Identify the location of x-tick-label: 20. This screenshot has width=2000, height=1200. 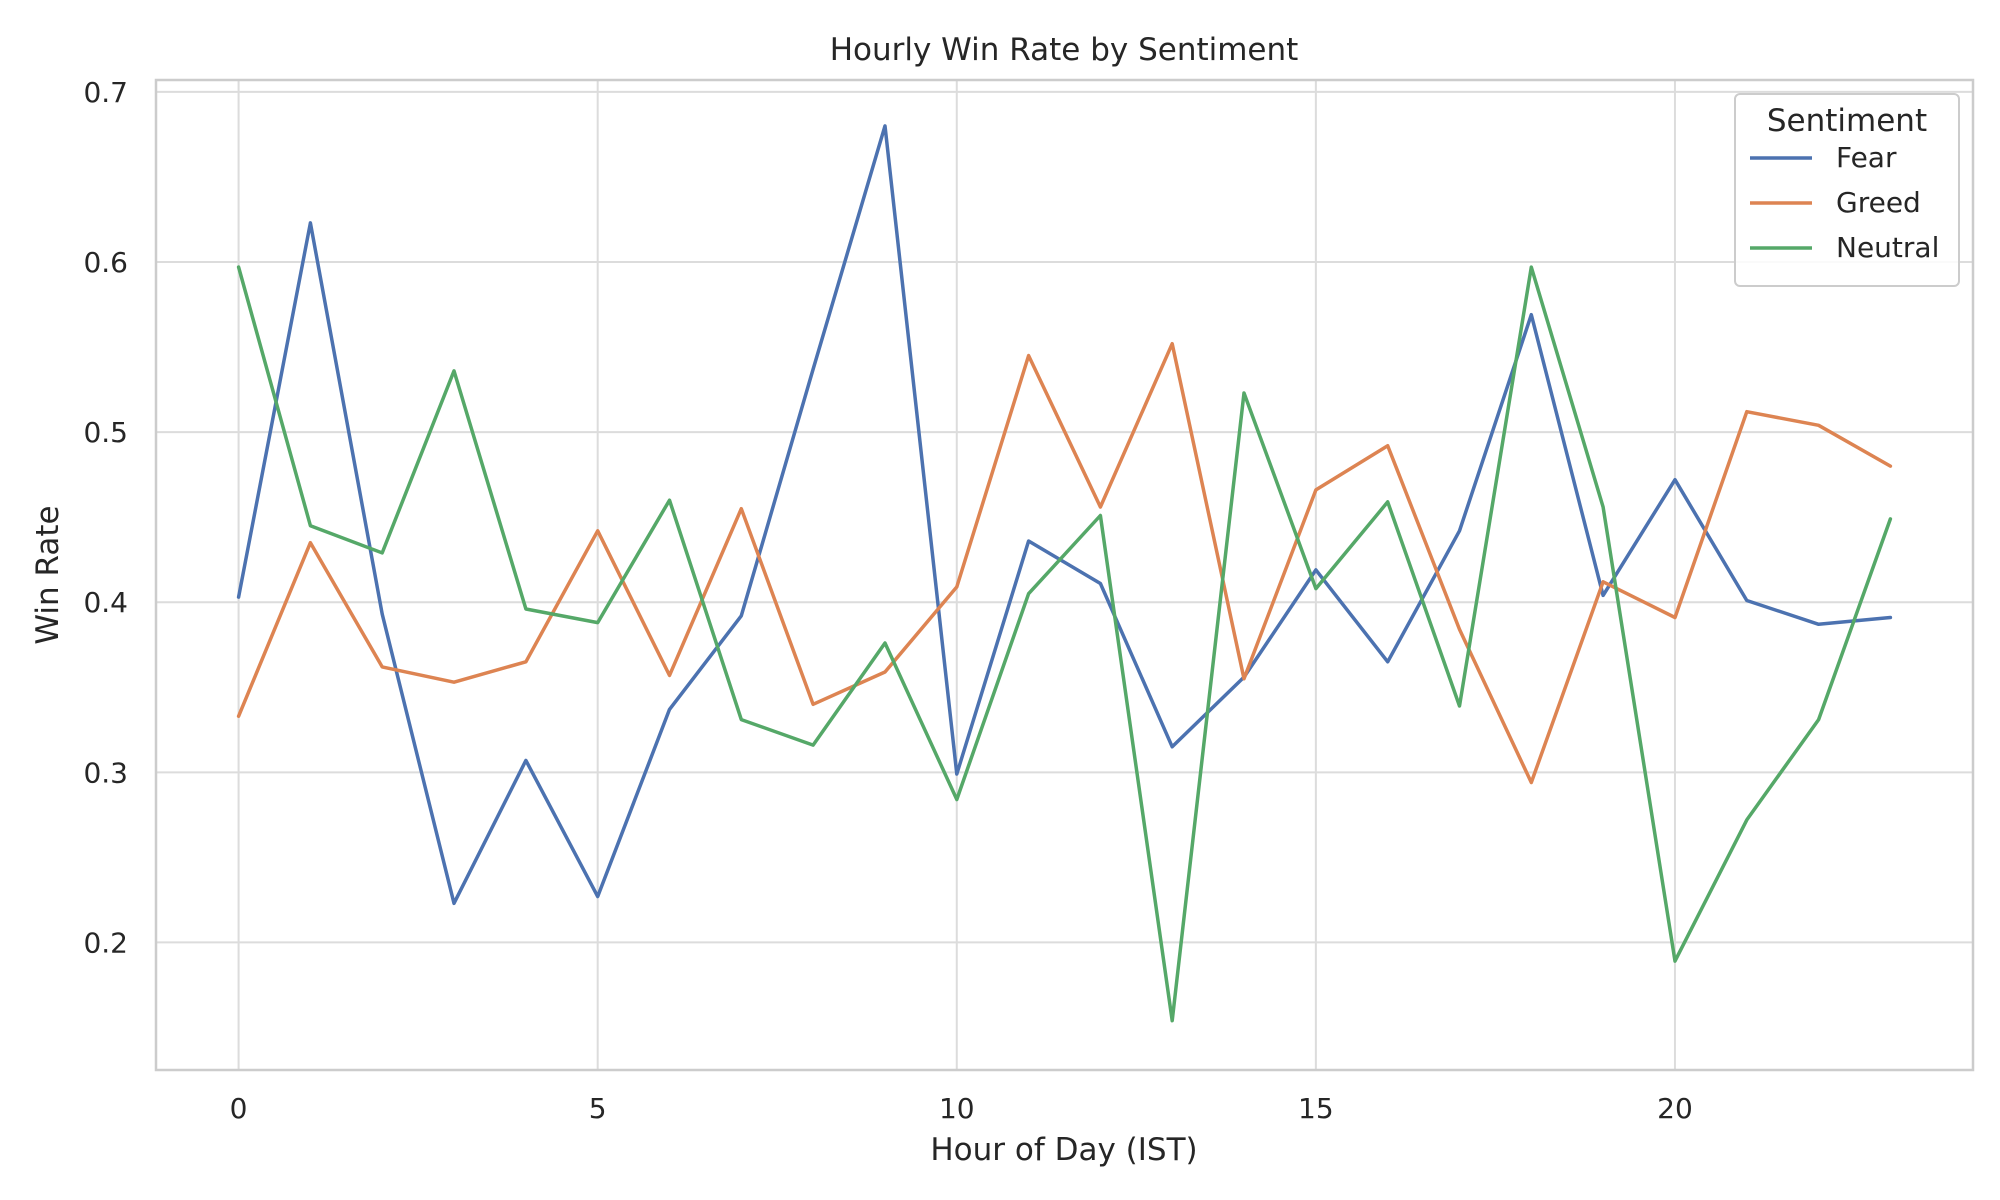
(1675, 1108).